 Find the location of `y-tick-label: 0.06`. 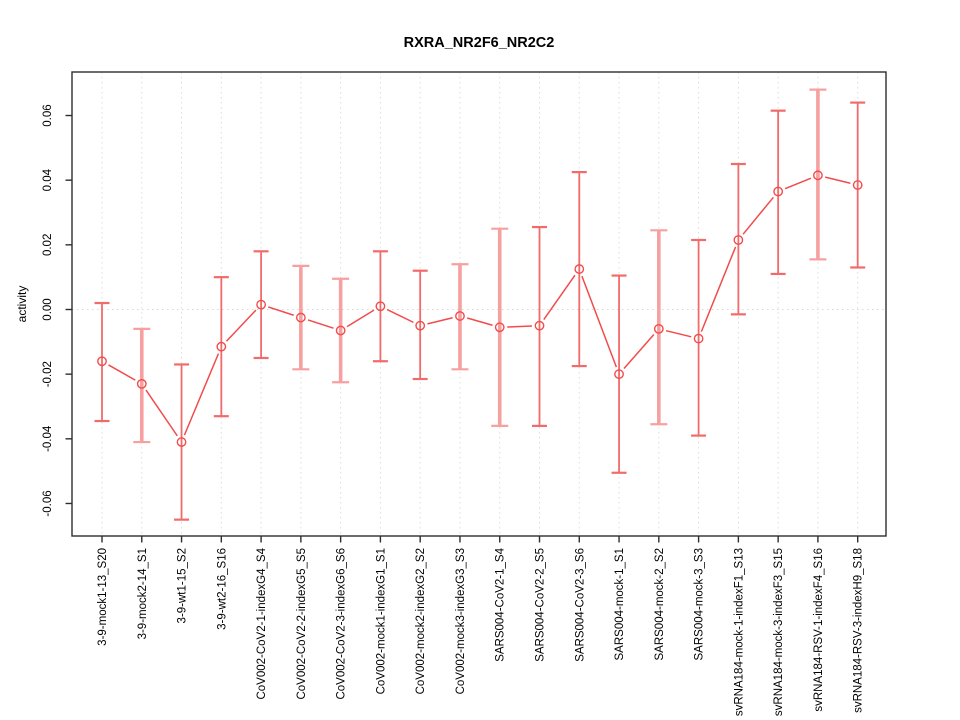

y-tick-label: 0.06 is located at coordinates (48, 115).